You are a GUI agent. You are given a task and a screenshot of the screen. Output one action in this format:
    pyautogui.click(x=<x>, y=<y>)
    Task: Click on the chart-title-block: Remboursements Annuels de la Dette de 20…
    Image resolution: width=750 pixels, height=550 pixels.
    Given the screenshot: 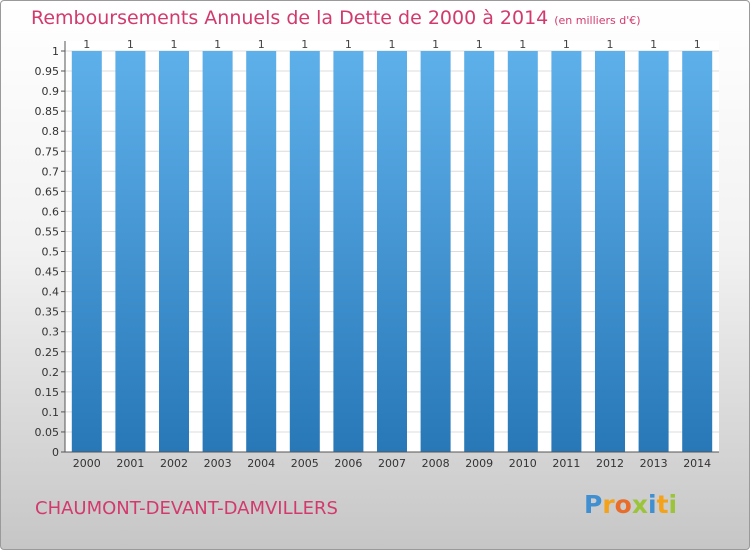 What is the action you would take?
    pyautogui.click(x=336, y=18)
    